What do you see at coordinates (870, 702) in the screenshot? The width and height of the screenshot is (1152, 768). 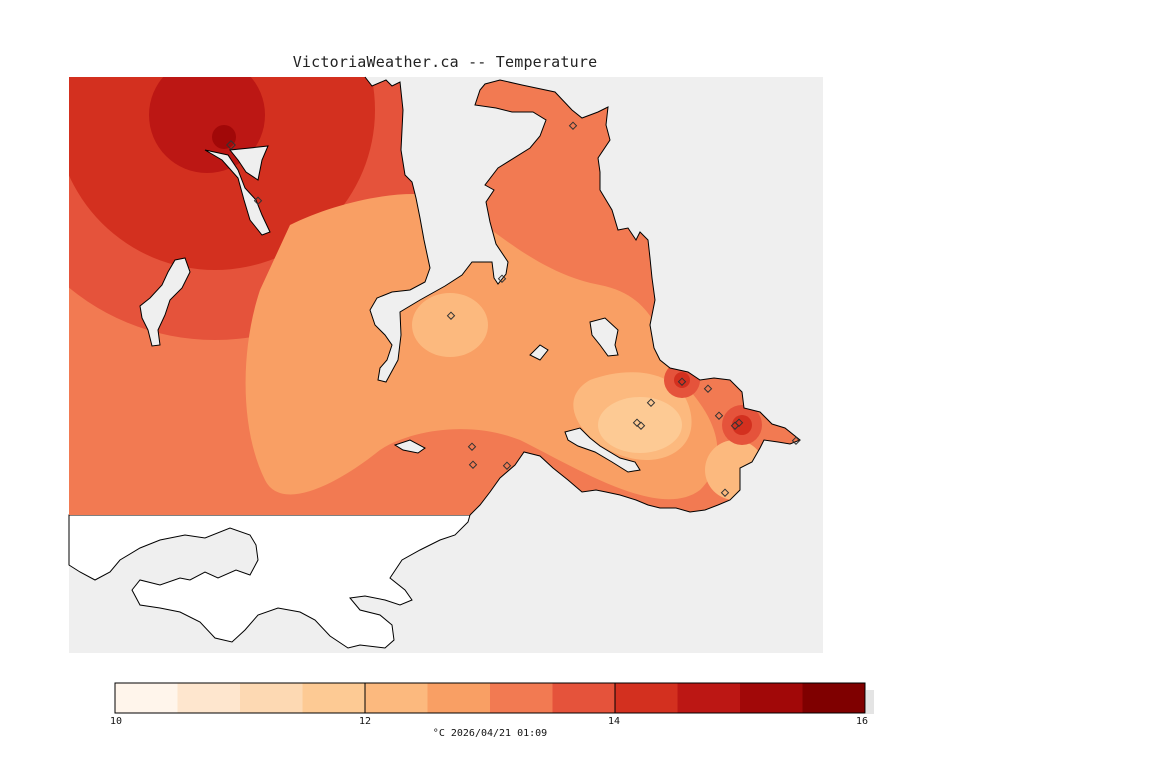 I see `legend-shadow` at bounding box center [870, 702].